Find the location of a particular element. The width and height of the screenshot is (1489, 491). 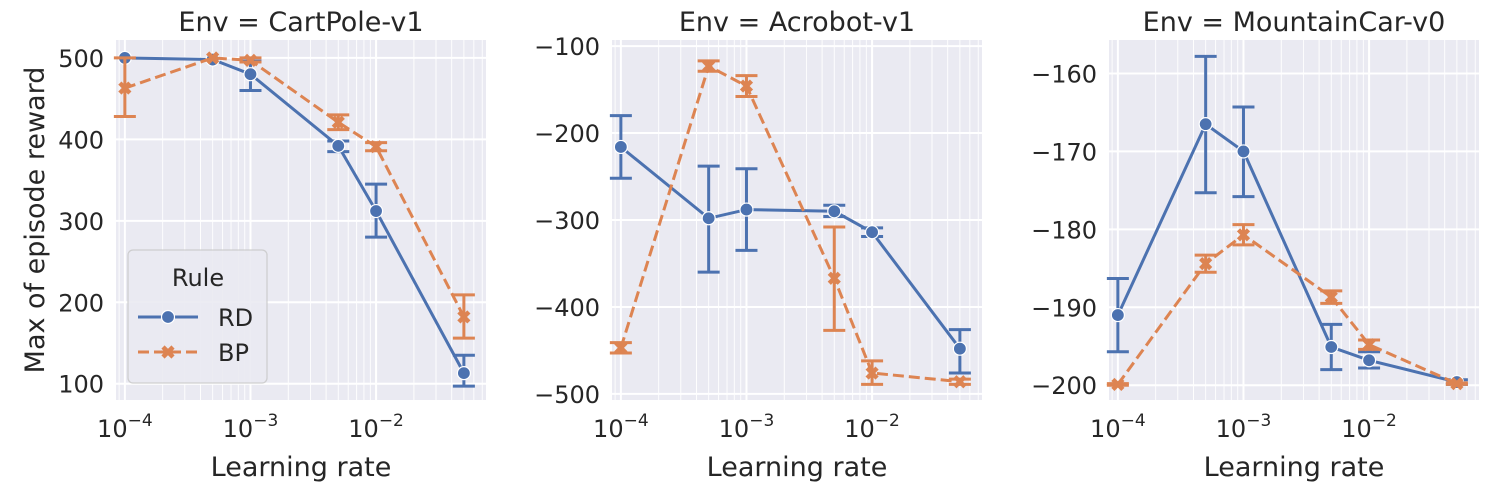

y-axis-label: Max of episode reward is located at coordinates (35, 220).